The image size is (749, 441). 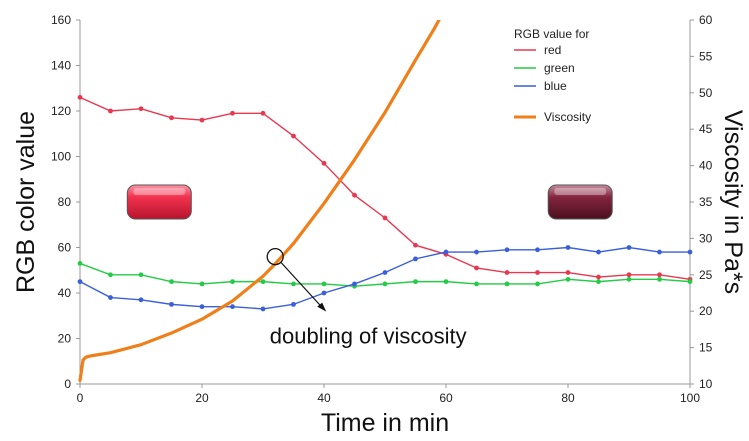 What do you see at coordinates (555, 86) in the screenshot?
I see `legend-label-blue: blue` at bounding box center [555, 86].